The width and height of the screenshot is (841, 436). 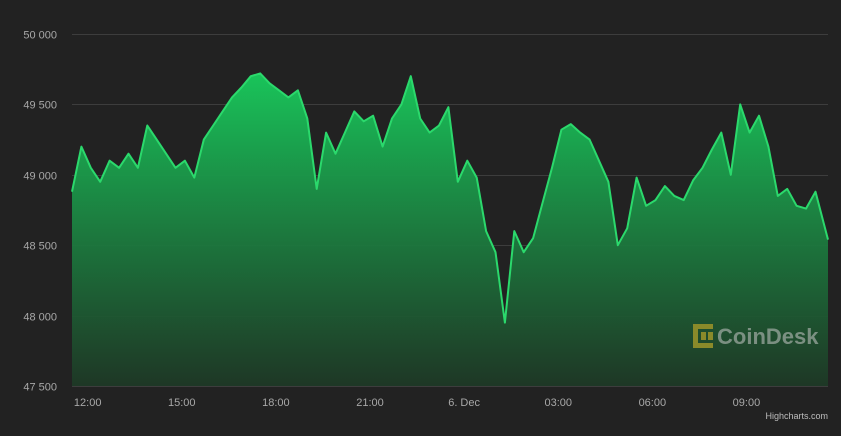 What do you see at coordinates (796, 416) in the screenshot?
I see `highcharts-credit: Highcharts.com` at bounding box center [796, 416].